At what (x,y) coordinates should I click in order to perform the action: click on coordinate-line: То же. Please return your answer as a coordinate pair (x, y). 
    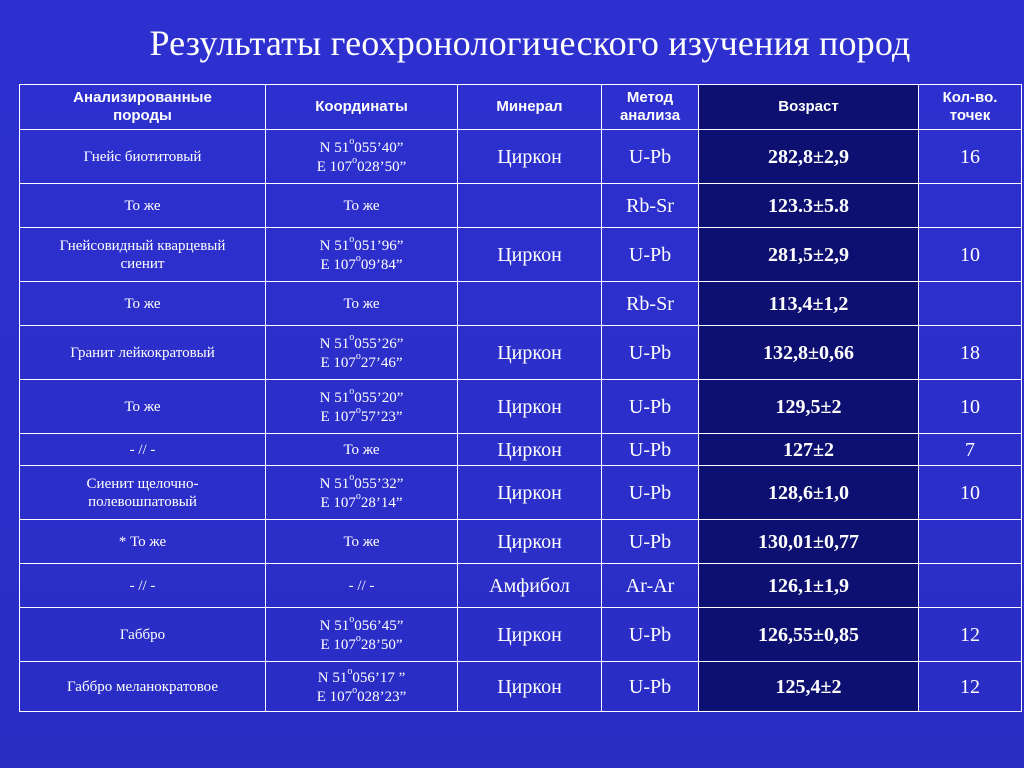
    Looking at the image, I should click on (361, 542).